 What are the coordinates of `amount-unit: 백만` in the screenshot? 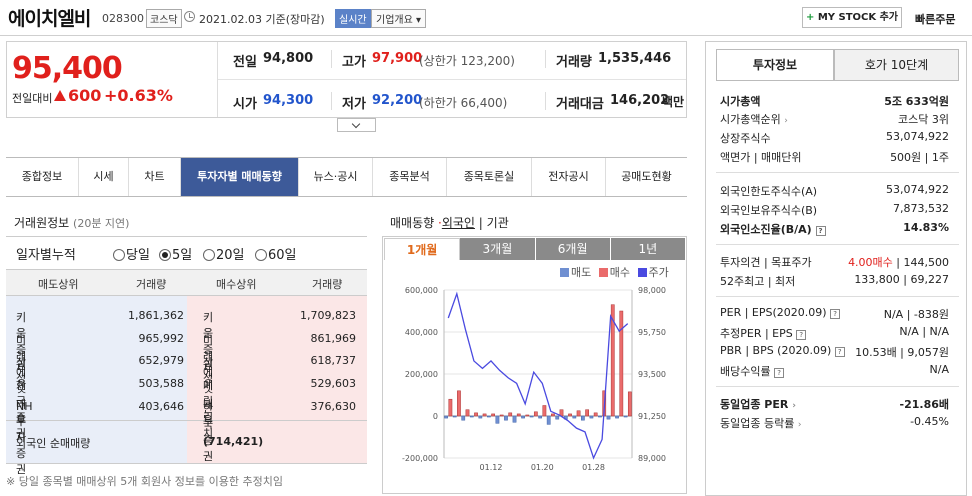 It's located at (673, 102).